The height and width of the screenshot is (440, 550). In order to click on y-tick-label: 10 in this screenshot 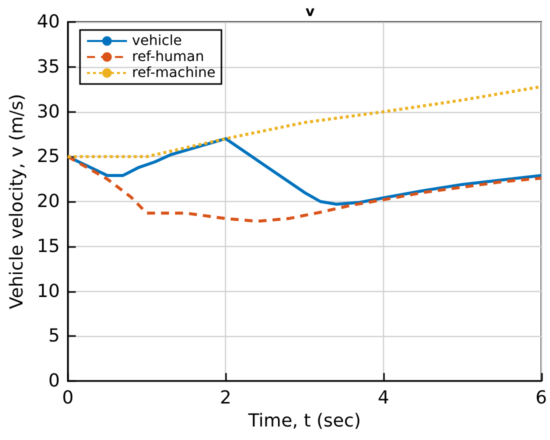, I will do `click(48, 291)`.